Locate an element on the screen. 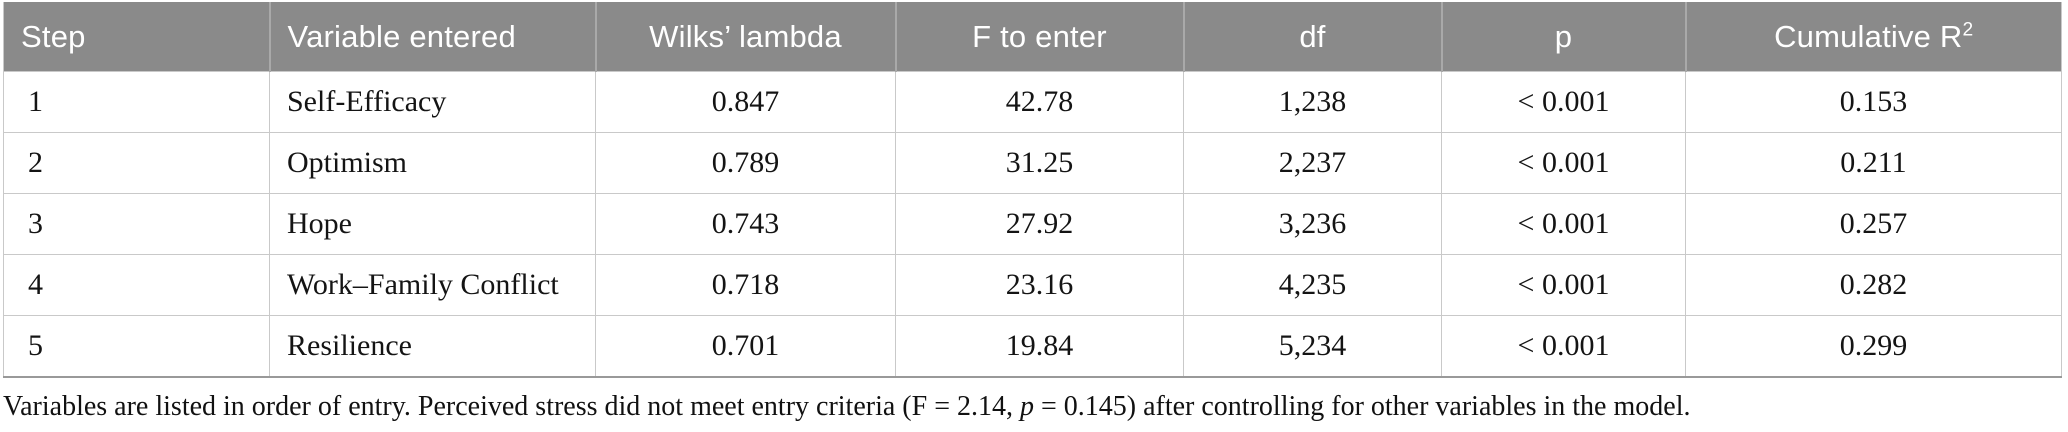  cell-step: 4 is located at coordinates (136, 285).